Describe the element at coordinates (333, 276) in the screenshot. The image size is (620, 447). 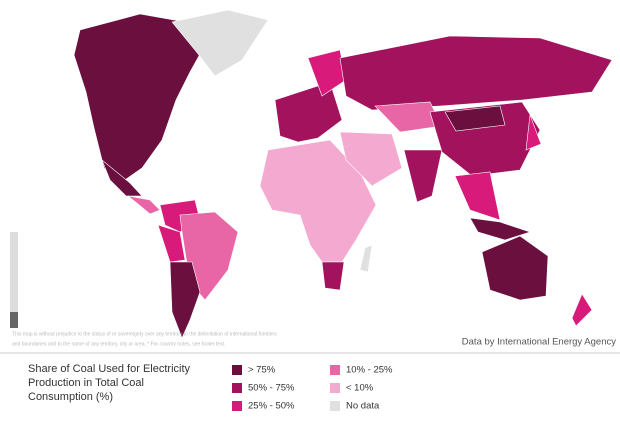
I see `south-africa` at that location.